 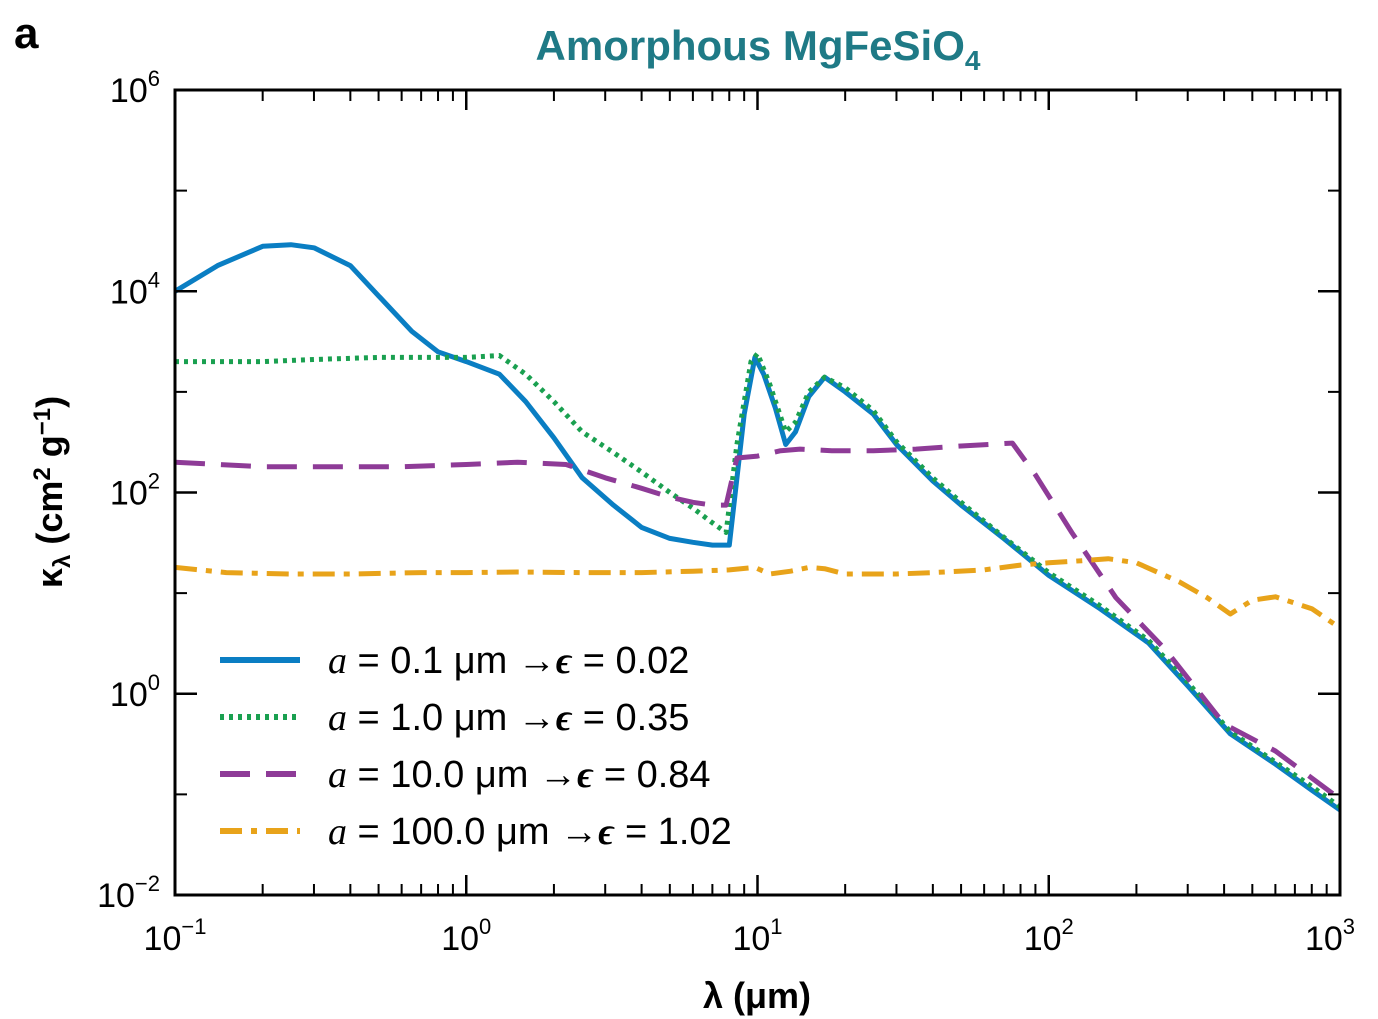 I want to click on y-tick-exponent: −2, so click(x=147, y=883).